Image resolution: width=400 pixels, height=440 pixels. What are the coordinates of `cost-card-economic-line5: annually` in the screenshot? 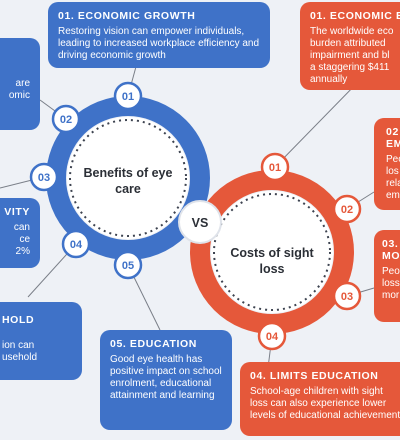 It's located at (329, 79).